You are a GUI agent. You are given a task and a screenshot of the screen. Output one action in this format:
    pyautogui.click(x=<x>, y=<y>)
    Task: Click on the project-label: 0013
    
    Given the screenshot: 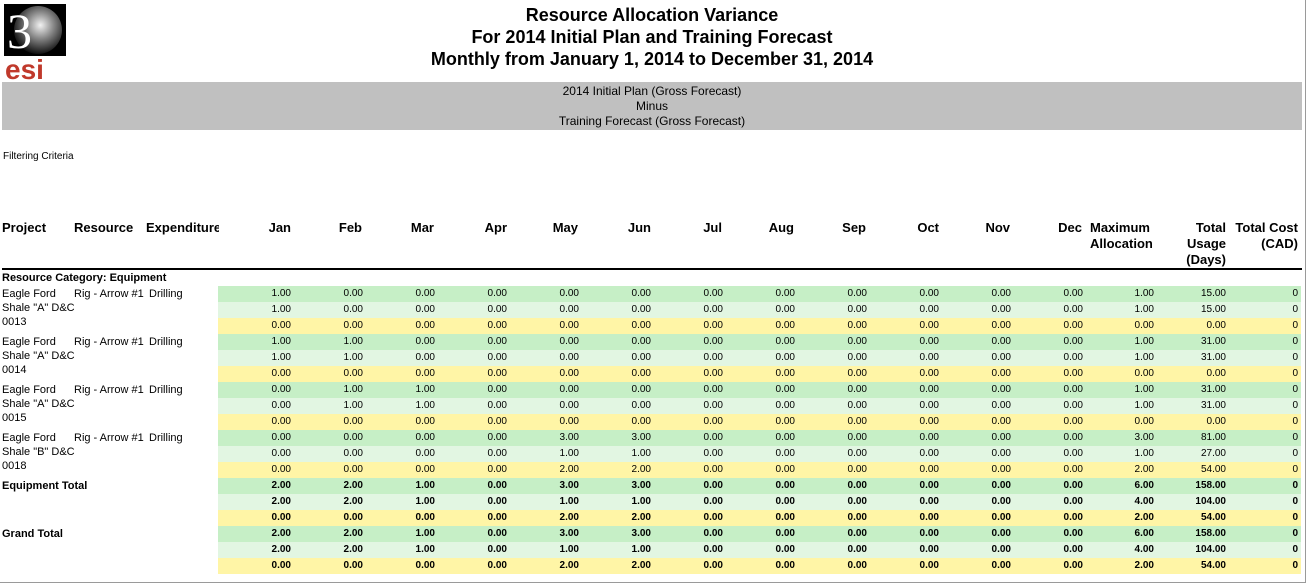 What is the action you would take?
    pyautogui.click(x=14, y=322)
    